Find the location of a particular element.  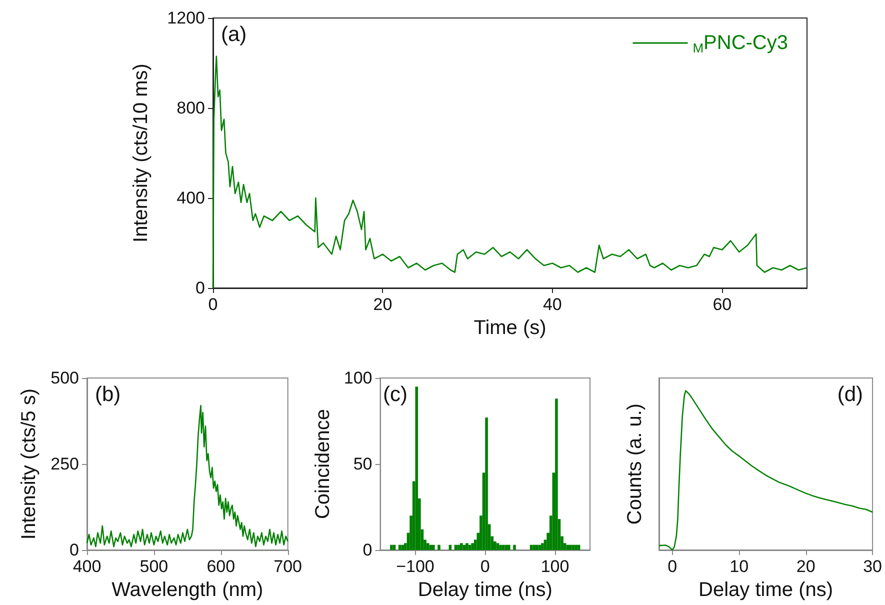

x-tick-label: 40 is located at coordinates (552, 304).